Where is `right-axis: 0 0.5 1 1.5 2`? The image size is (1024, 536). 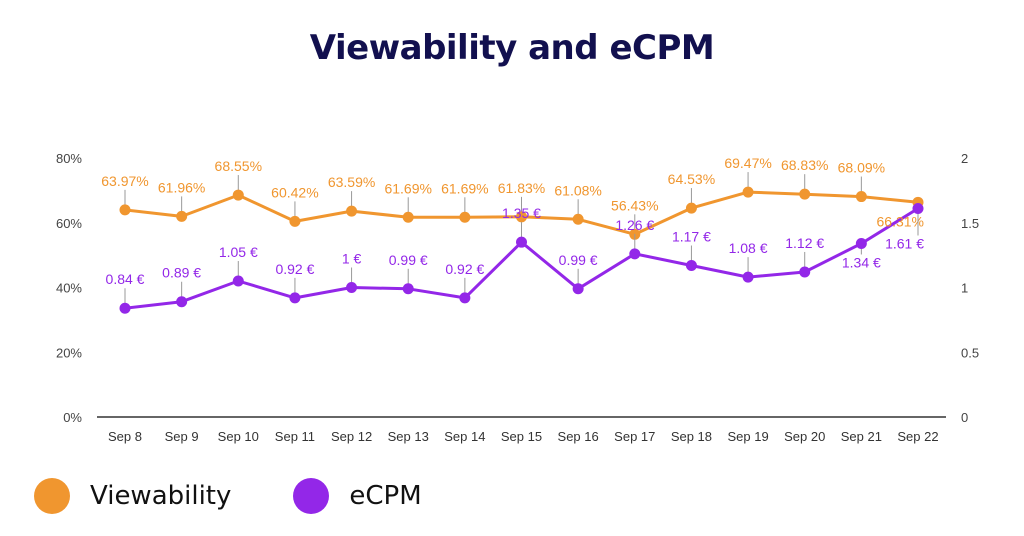 right-axis: 0 0.5 1 1.5 2 is located at coordinates (970, 288).